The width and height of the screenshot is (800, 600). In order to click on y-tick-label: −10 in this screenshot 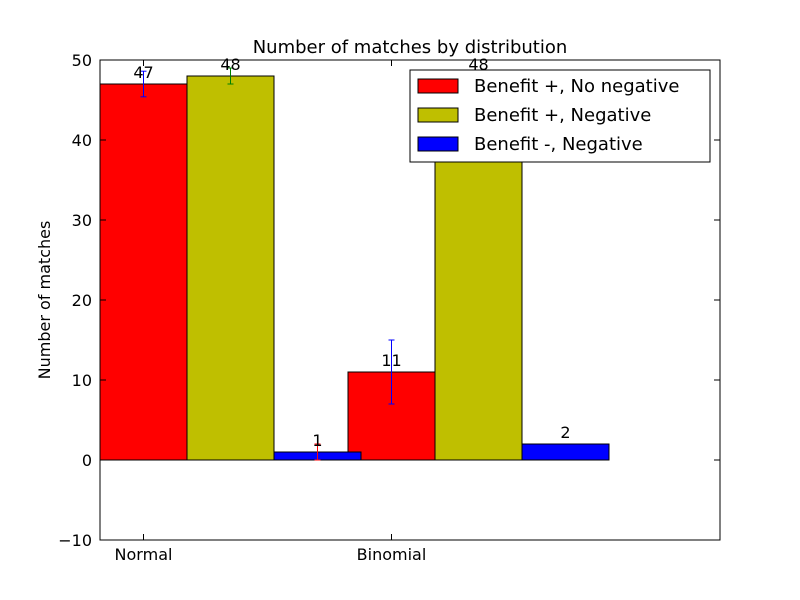, I will do `click(75, 540)`.